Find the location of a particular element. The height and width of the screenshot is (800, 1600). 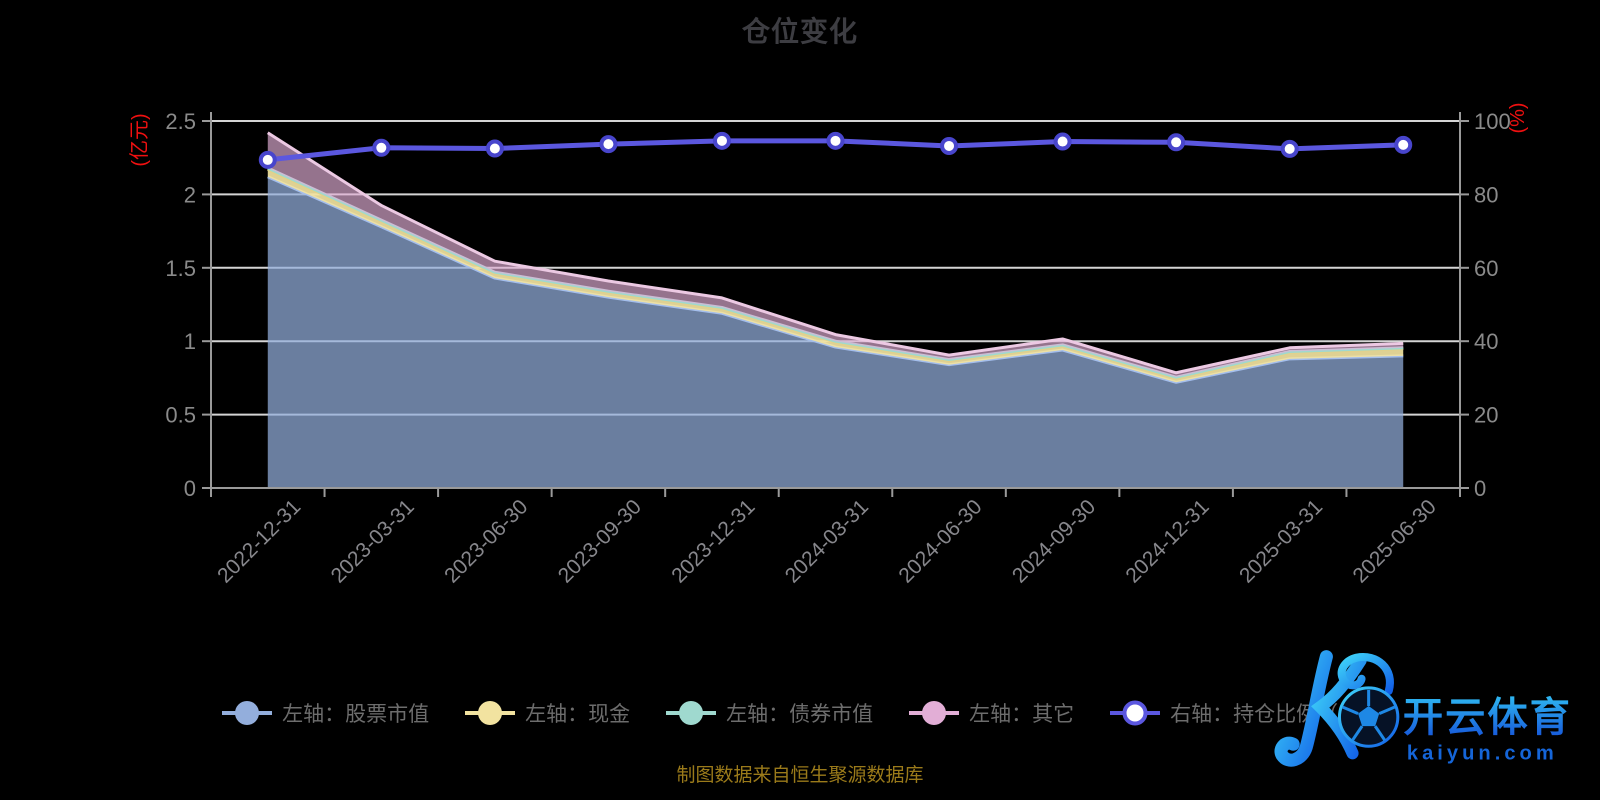

legend-item-label: 左轴：其它 is located at coordinates (1022, 714).